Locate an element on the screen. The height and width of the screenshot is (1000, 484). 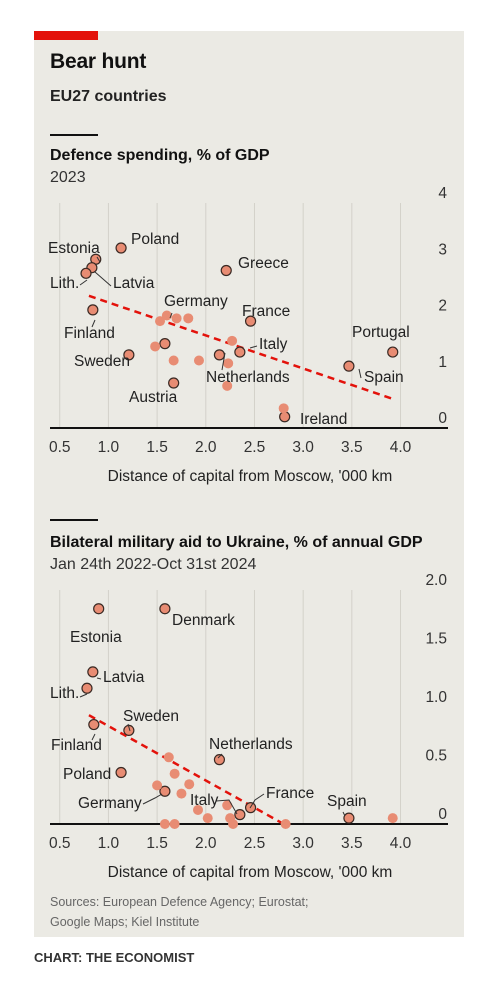
y-tick-label: 0.5 is located at coordinates (436, 756).